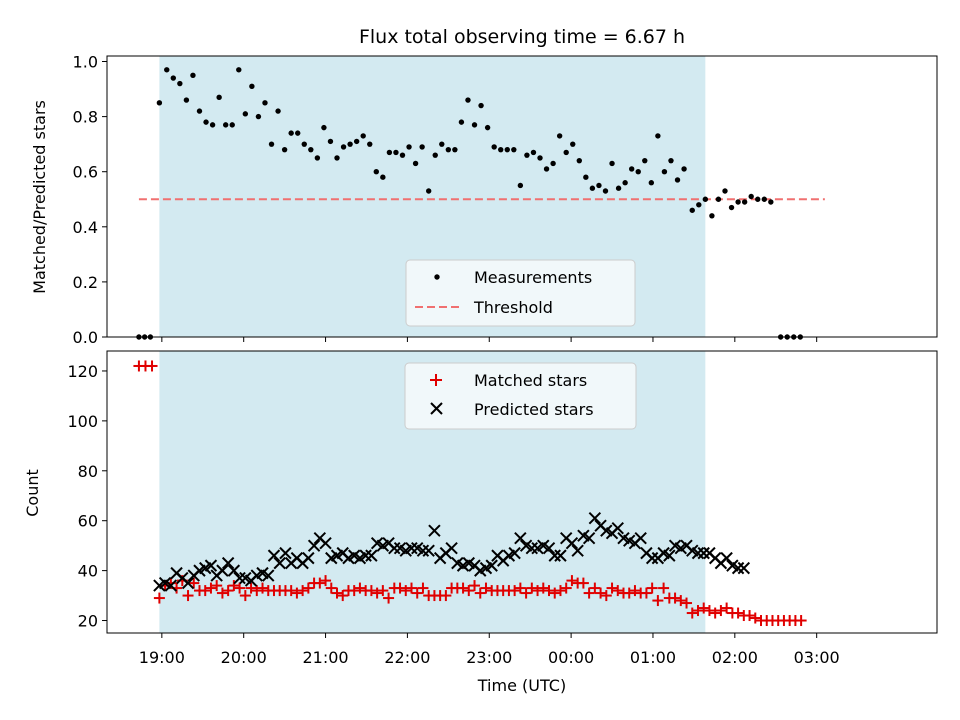  Describe the element at coordinates (436, 408) in the screenshot. I see `legend-predicted-marker` at that location.